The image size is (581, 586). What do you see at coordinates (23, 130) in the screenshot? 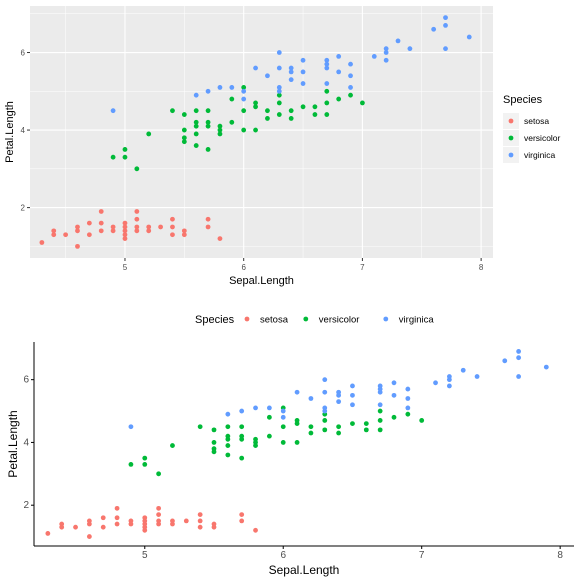
I see `y-tick-label: 4` at bounding box center [23, 130].